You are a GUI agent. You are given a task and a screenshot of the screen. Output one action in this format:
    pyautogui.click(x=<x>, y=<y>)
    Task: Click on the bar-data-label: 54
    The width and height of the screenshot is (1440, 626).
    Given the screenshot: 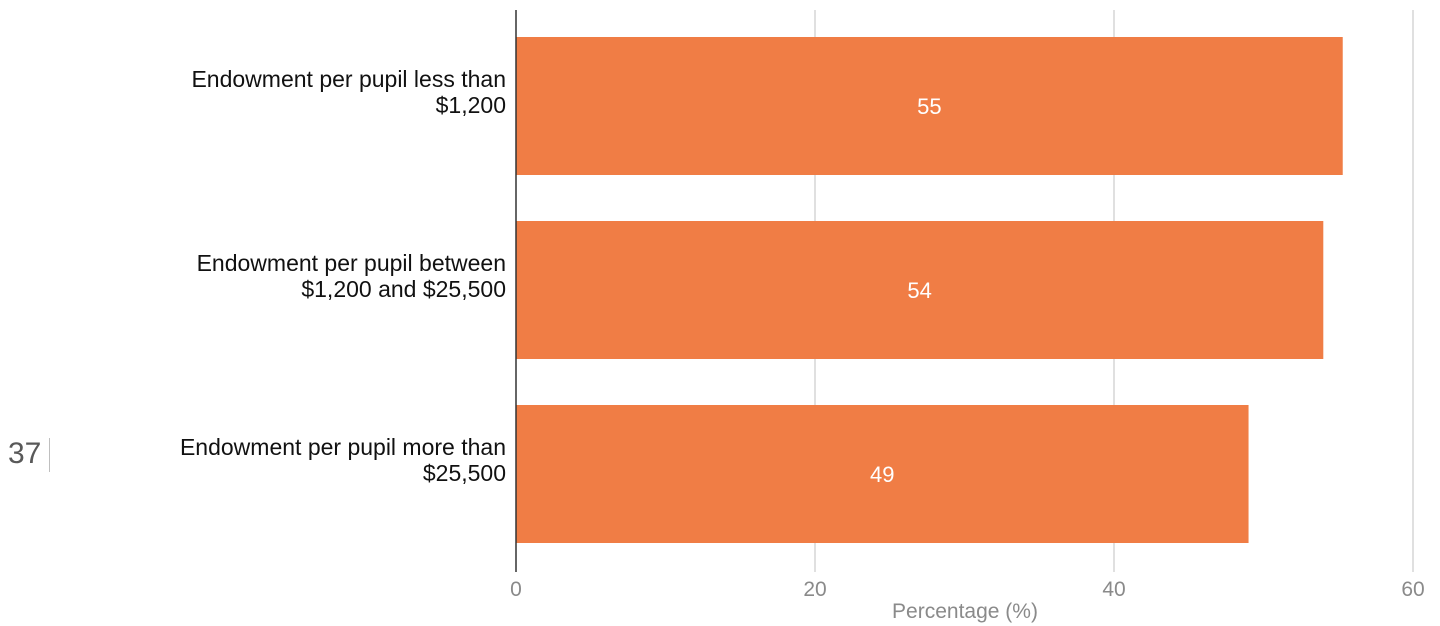 What is the action you would take?
    pyautogui.click(x=919, y=290)
    